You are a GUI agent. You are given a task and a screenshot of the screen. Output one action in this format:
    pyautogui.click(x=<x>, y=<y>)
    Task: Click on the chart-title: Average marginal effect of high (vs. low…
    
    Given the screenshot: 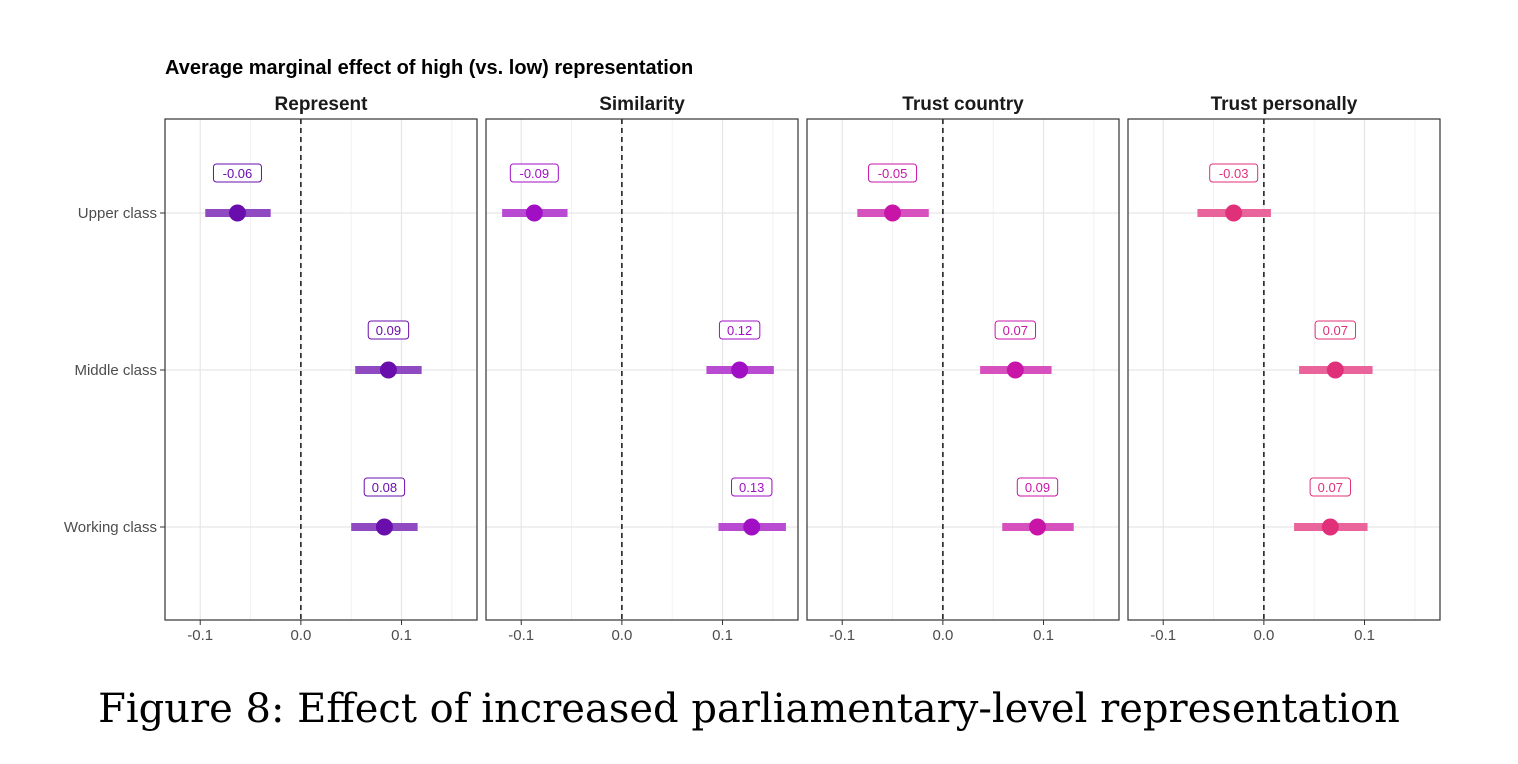 What is the action you would take?
    pyautogui.click(x=429, y=68)
    